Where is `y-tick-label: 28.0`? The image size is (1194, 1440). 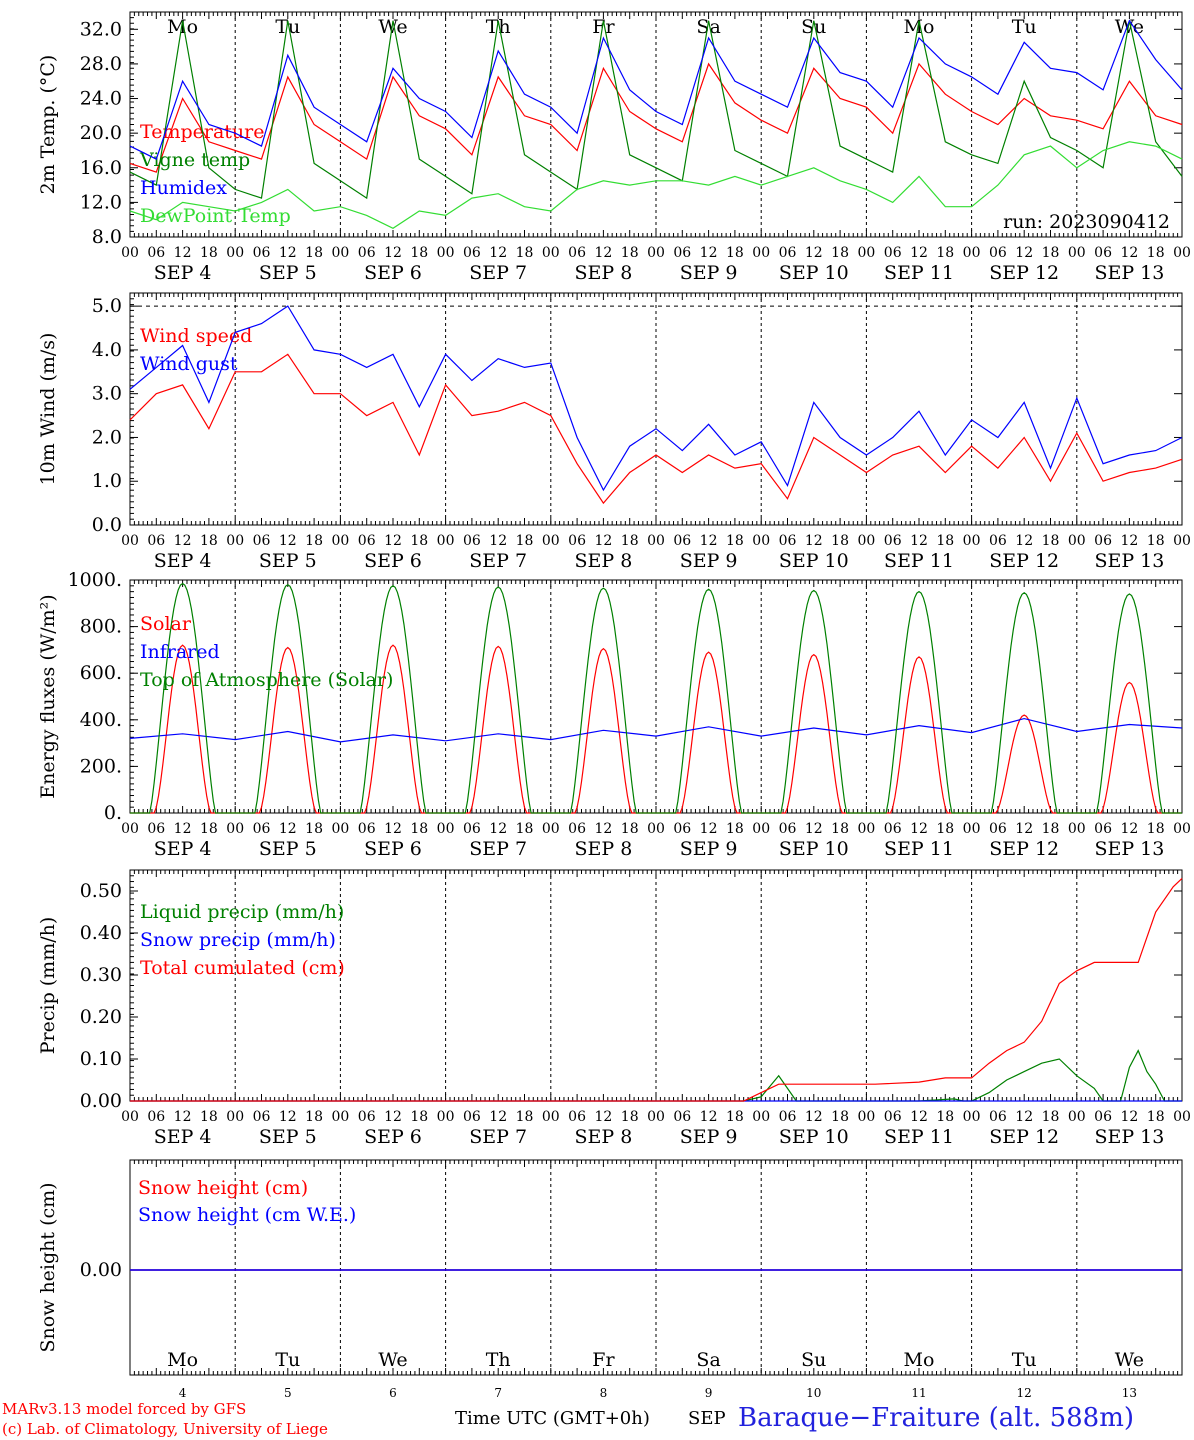
y-tick-label: 28.0 is located at coordinates (101, 64).